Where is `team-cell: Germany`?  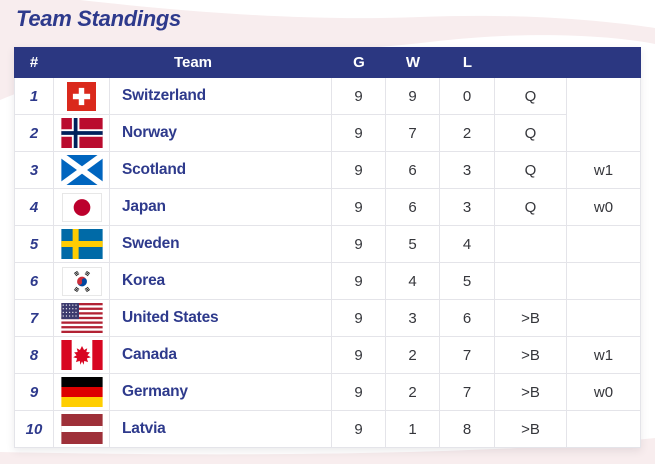 team-cell: Germany is located at coordinates (221, 392).